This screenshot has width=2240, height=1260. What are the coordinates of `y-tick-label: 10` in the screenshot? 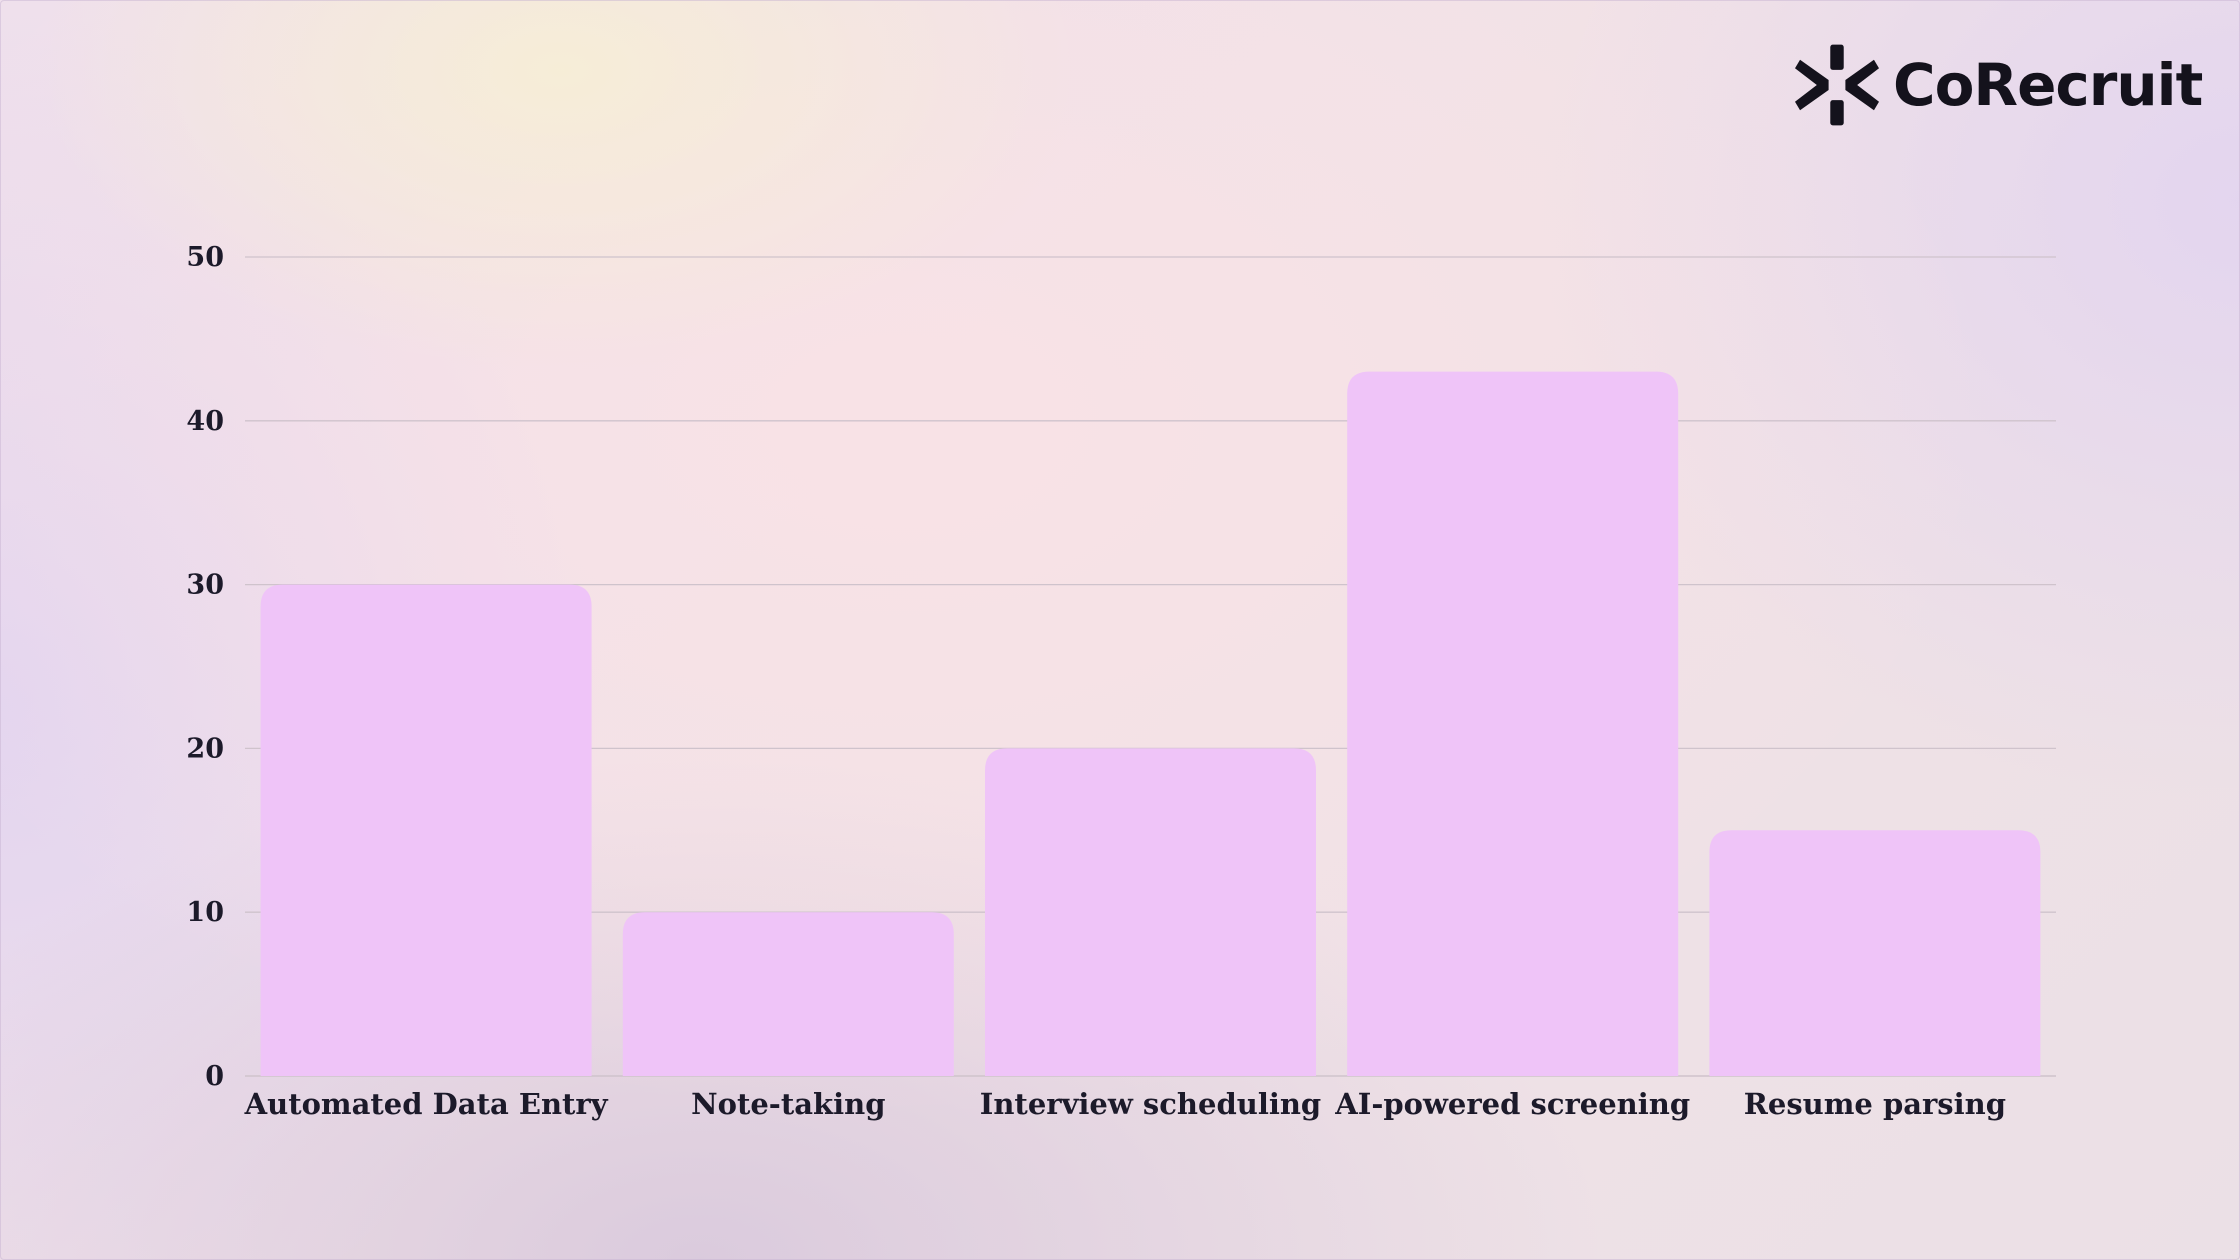 It's located at (205, 912).